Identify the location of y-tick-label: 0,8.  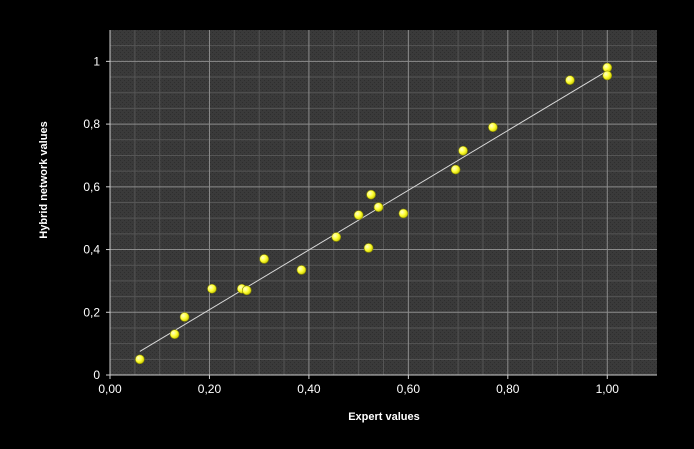
(91, 124).